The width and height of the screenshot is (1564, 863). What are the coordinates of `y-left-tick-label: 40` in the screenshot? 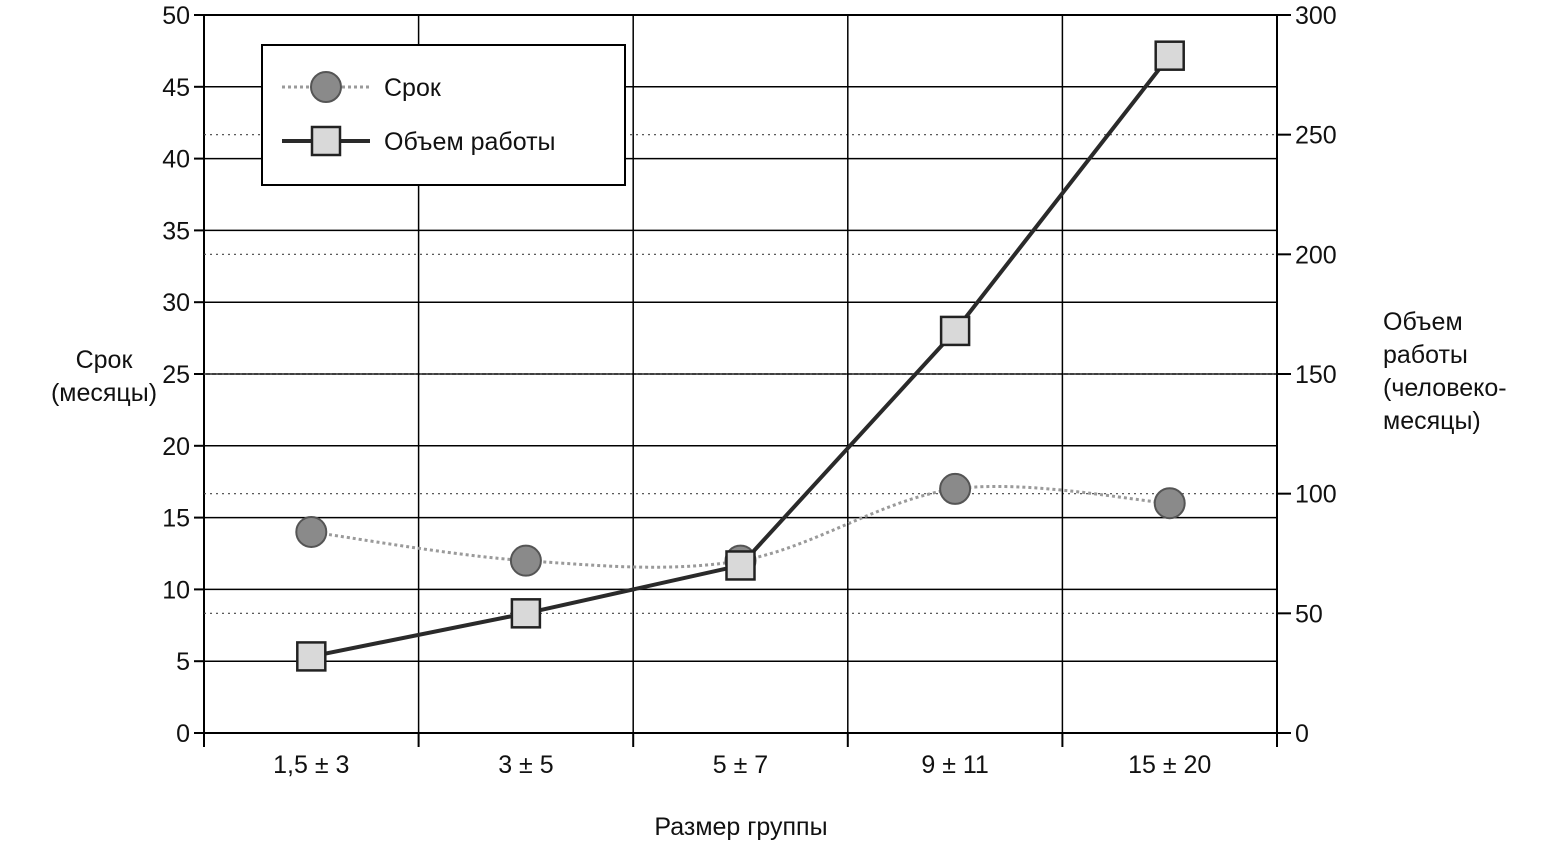 It's located at (176, 160).